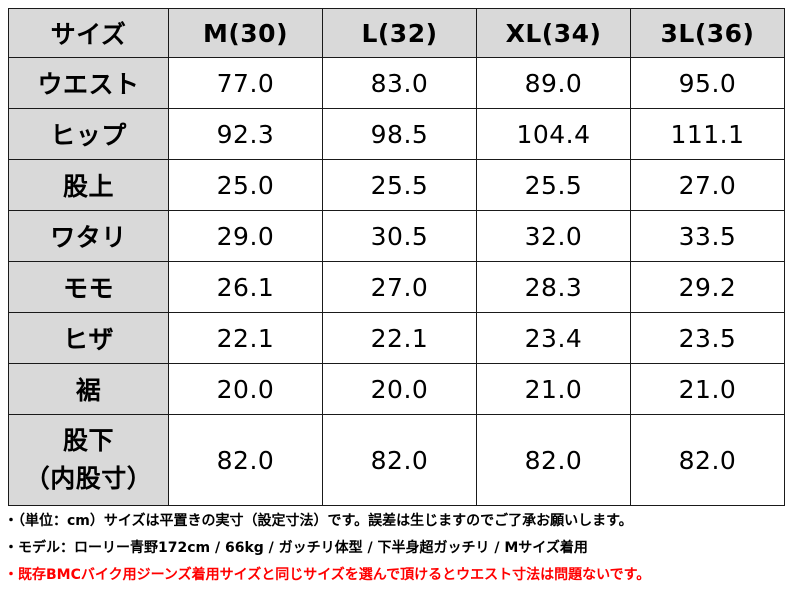 The height and width of the screenshot is (592, 800). What do you see at coordinates (707, 83) in the screenshot?
I see `table-cell: 95.0` at bounding box center [707, 83].